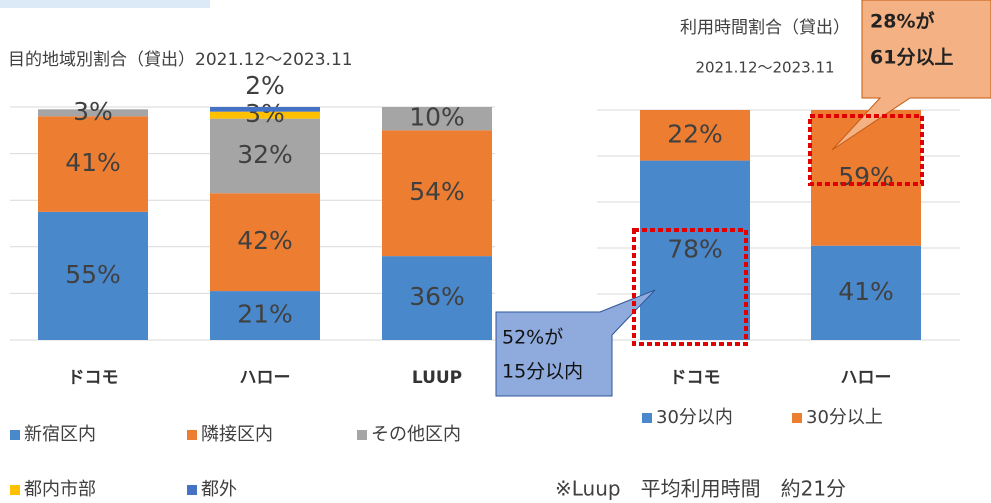 This screenshot has height=503, width=991. I want to click on callout-text: 15分以内, so click(542, 372).